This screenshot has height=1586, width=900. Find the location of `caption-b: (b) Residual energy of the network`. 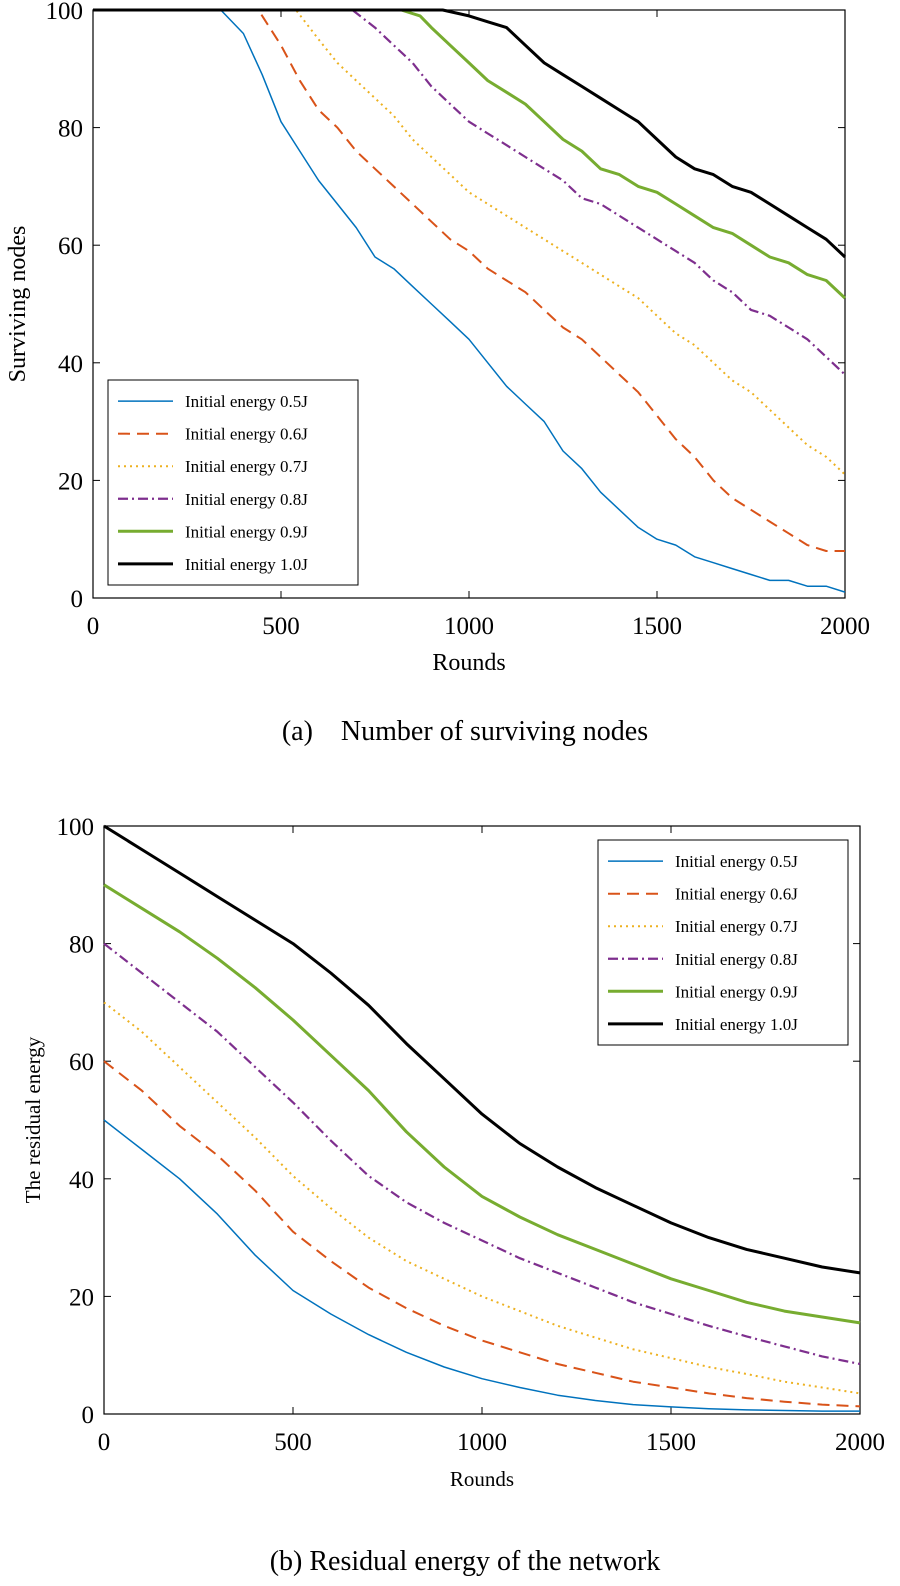

caption-b: (b) Residual energy of the network is located at coordinates (465, 1561).